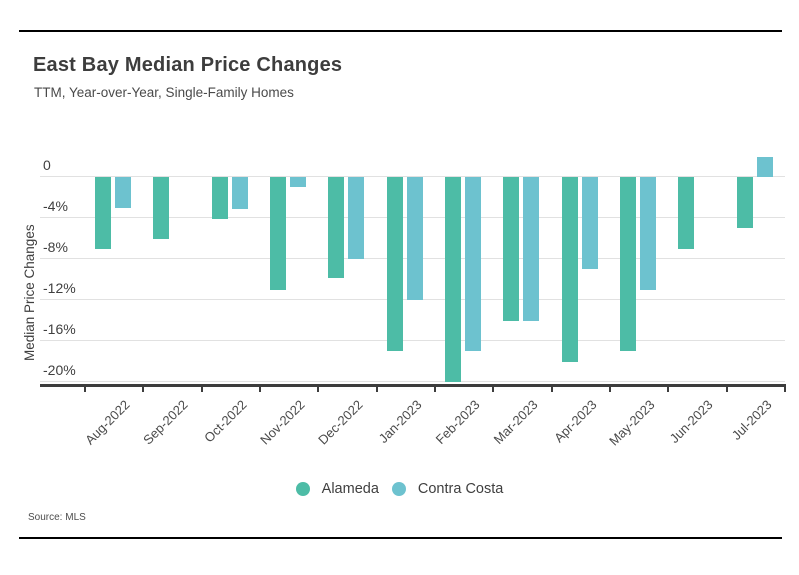 The width and height of the screenshot is (799, 575). I want to click on bar-alameda-jan-2023, so click(394, 264).